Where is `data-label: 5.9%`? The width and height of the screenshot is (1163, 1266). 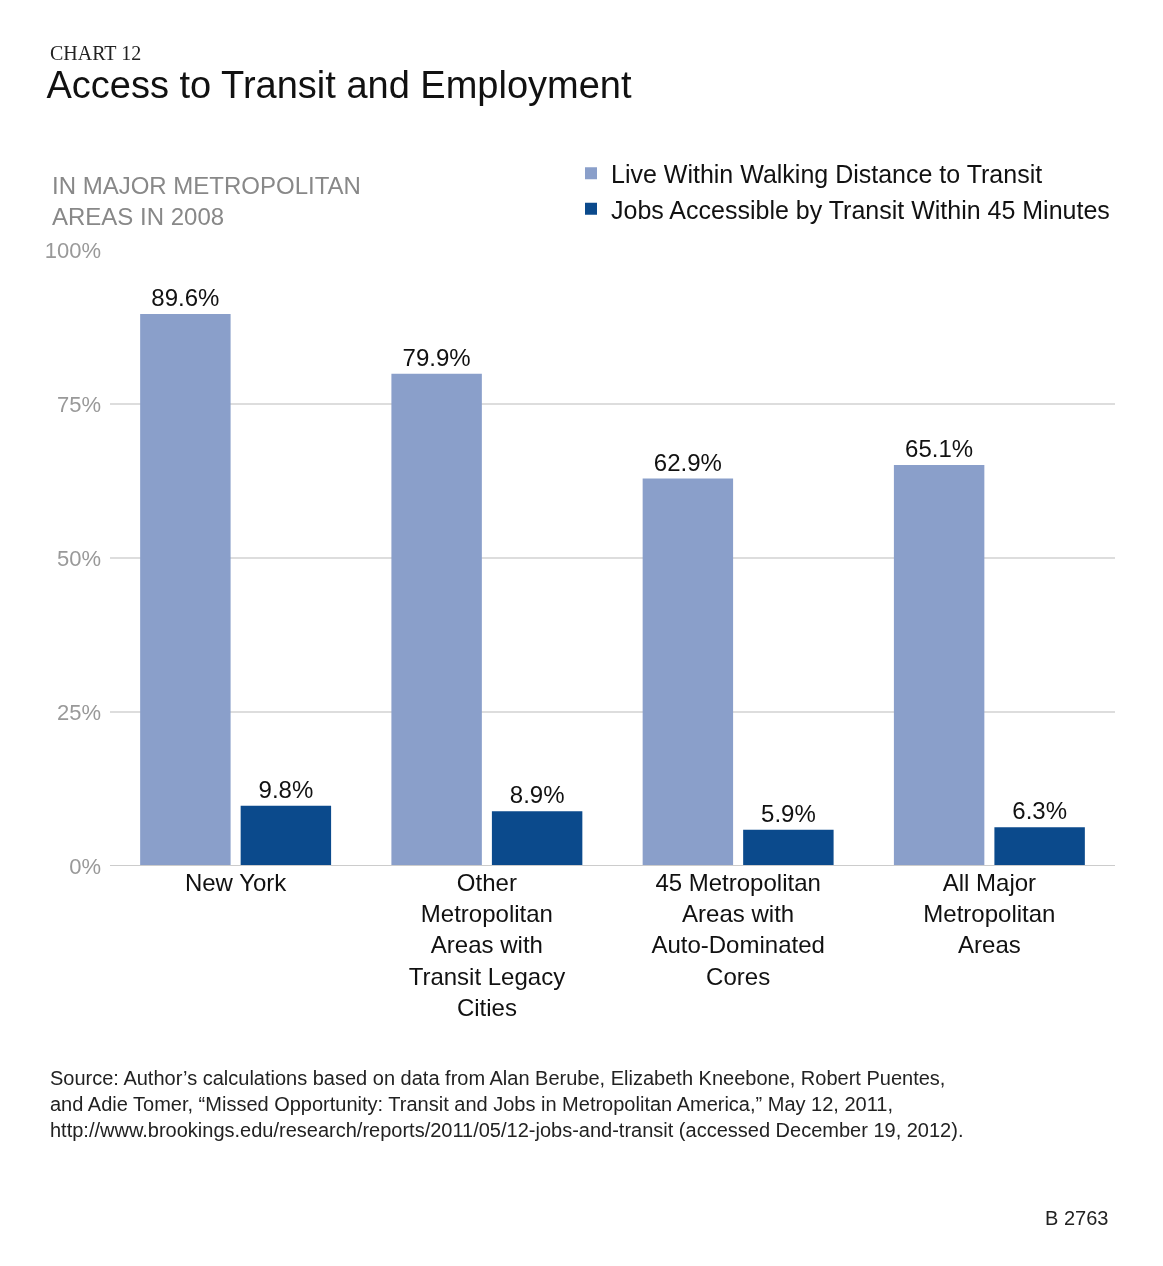
data-label: 5.9% is located at coordinates (788, 813).